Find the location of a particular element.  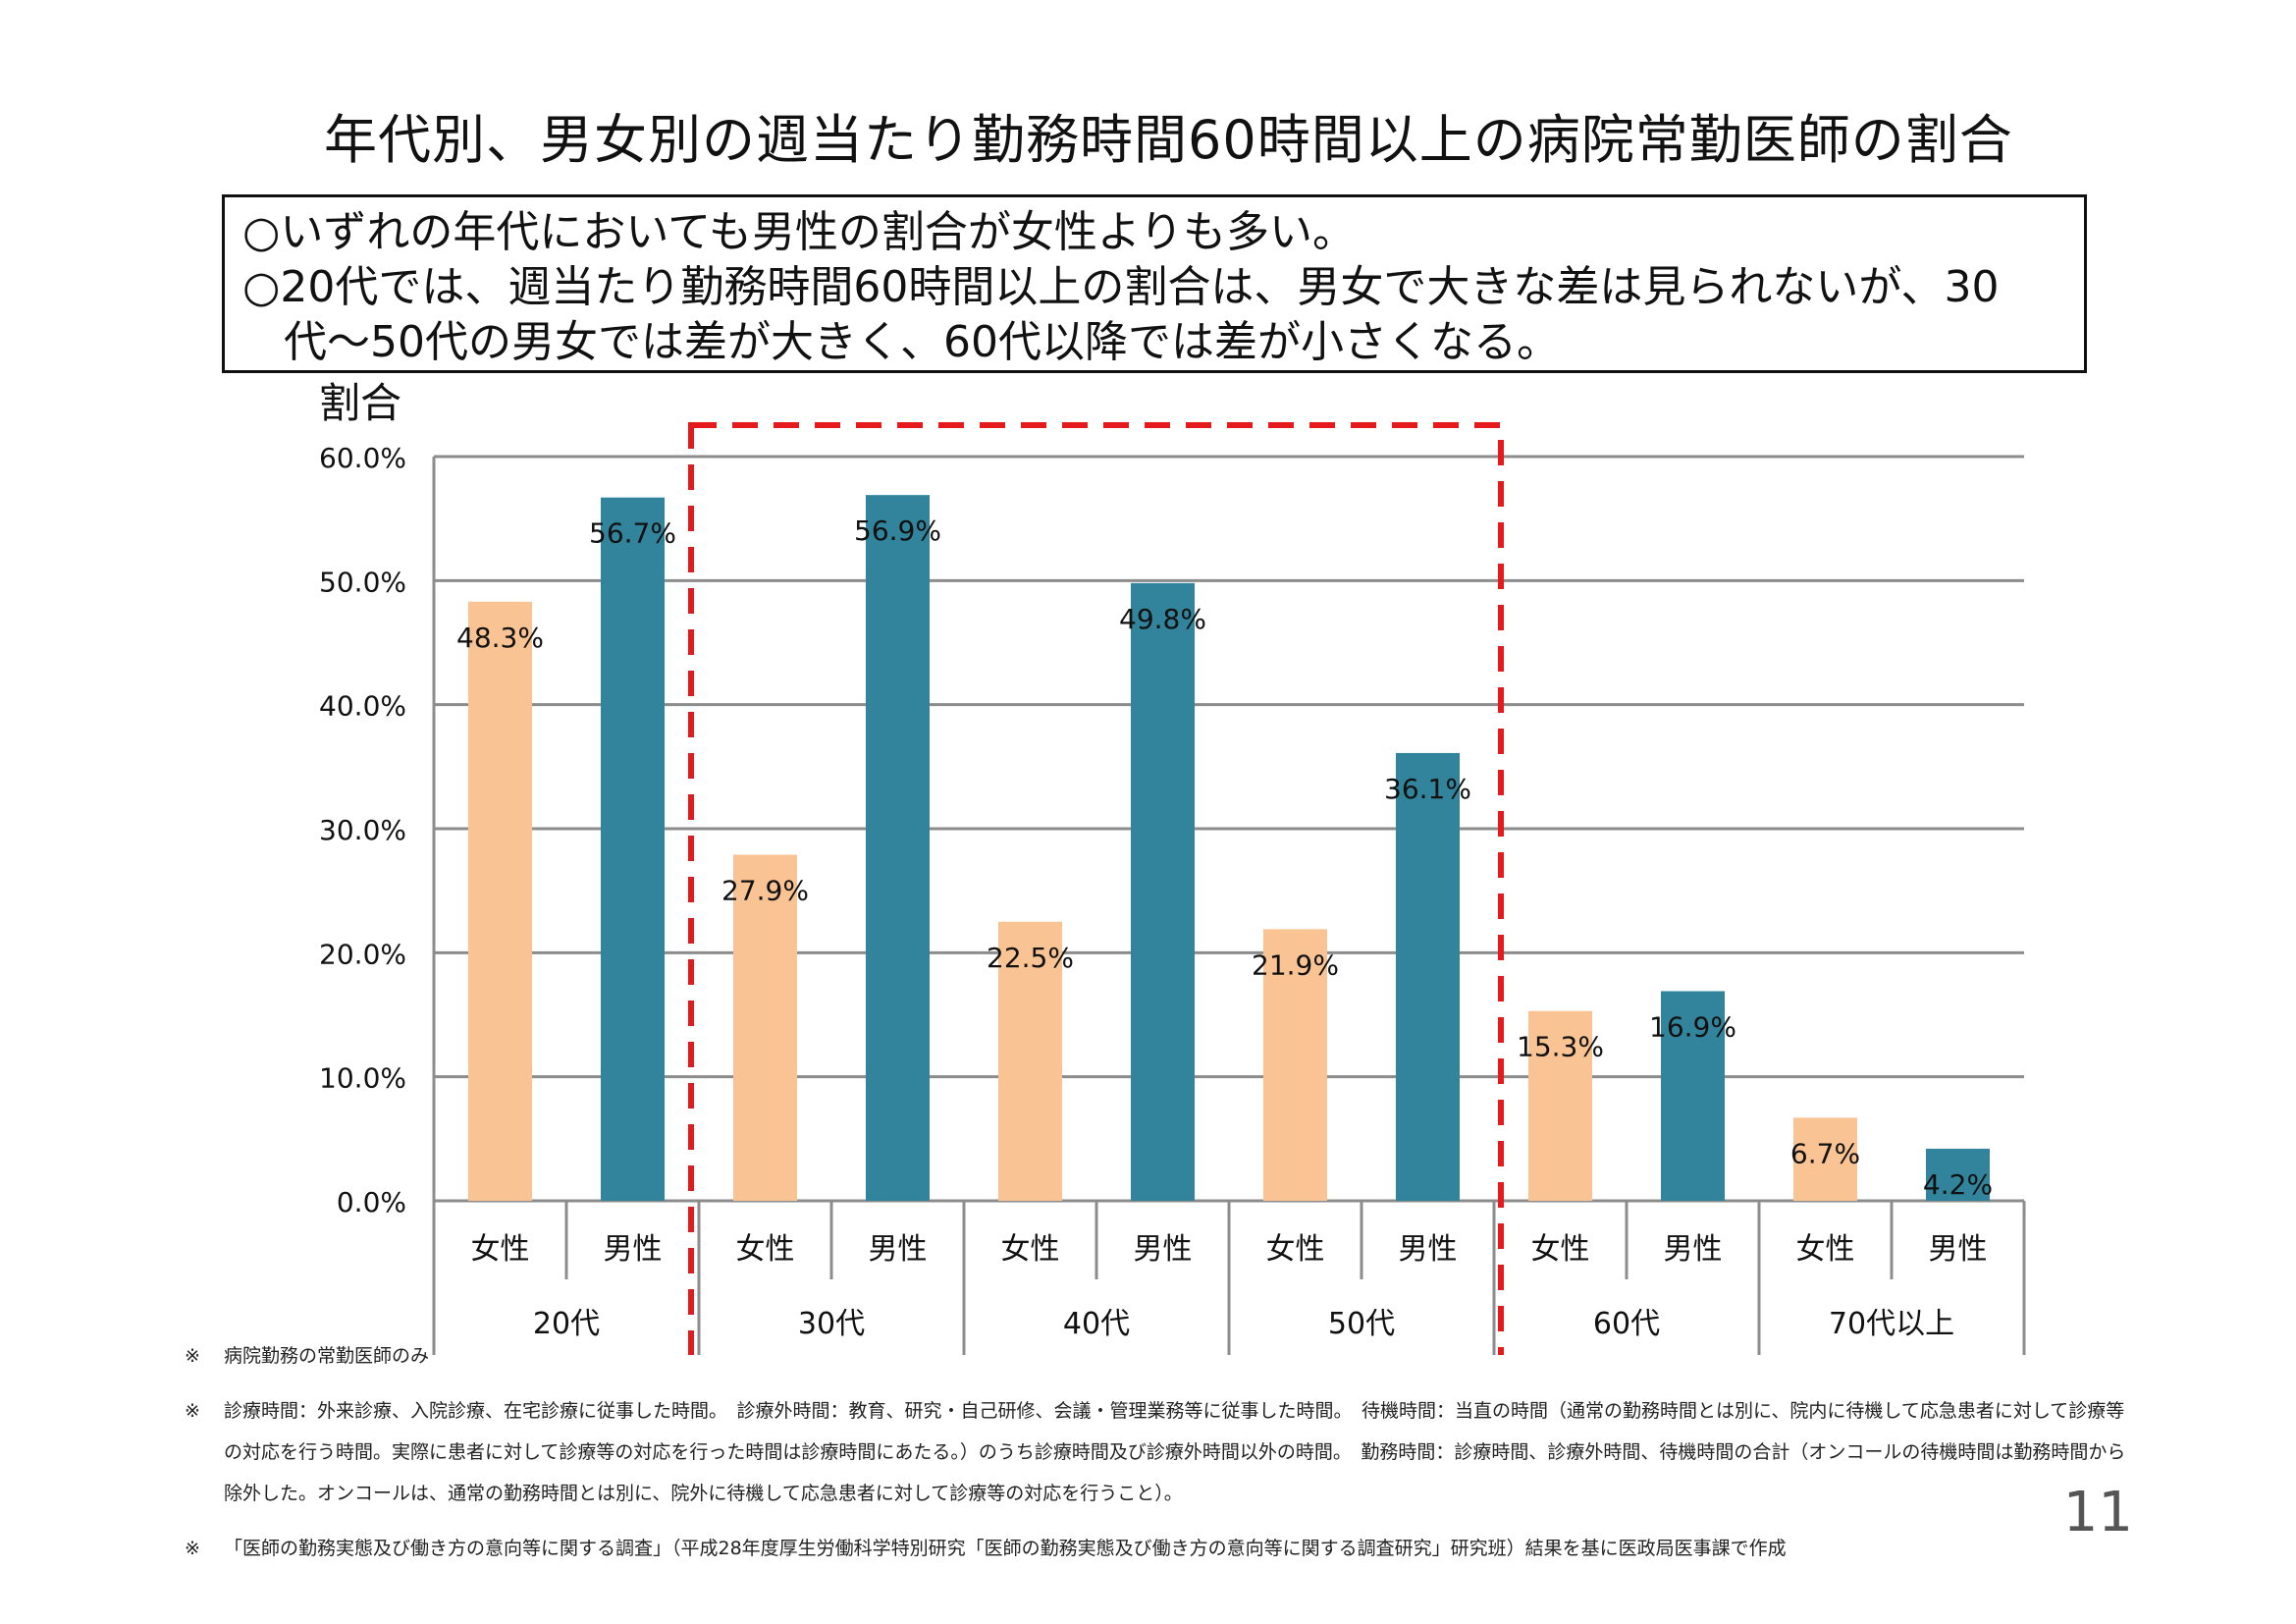

data-label: 16.9% is located at coordinates (1692, 1026).